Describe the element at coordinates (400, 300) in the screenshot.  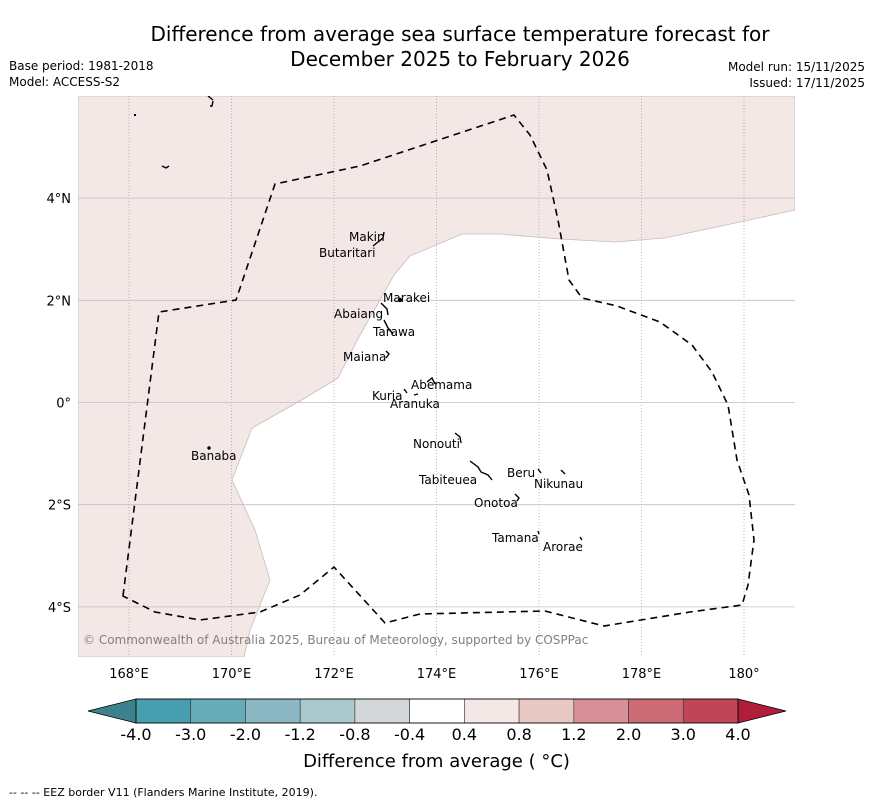
I see `island-shape-marakei` at that location.